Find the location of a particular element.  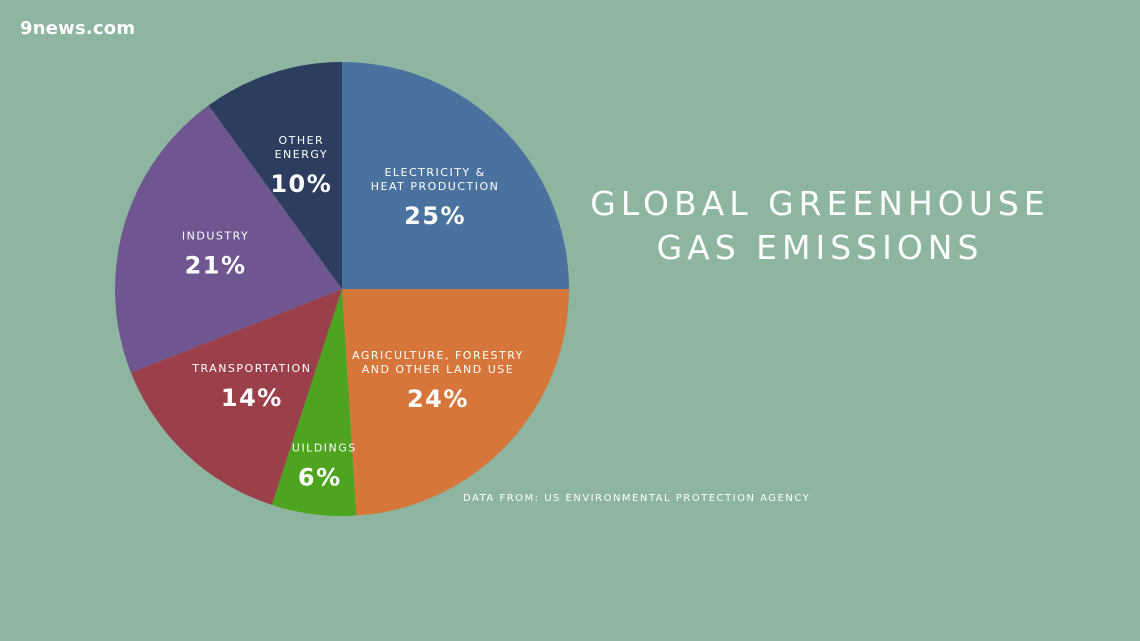

slice-label-transportation-1: TRANSPORTATION is located at coordinates (251, 368).